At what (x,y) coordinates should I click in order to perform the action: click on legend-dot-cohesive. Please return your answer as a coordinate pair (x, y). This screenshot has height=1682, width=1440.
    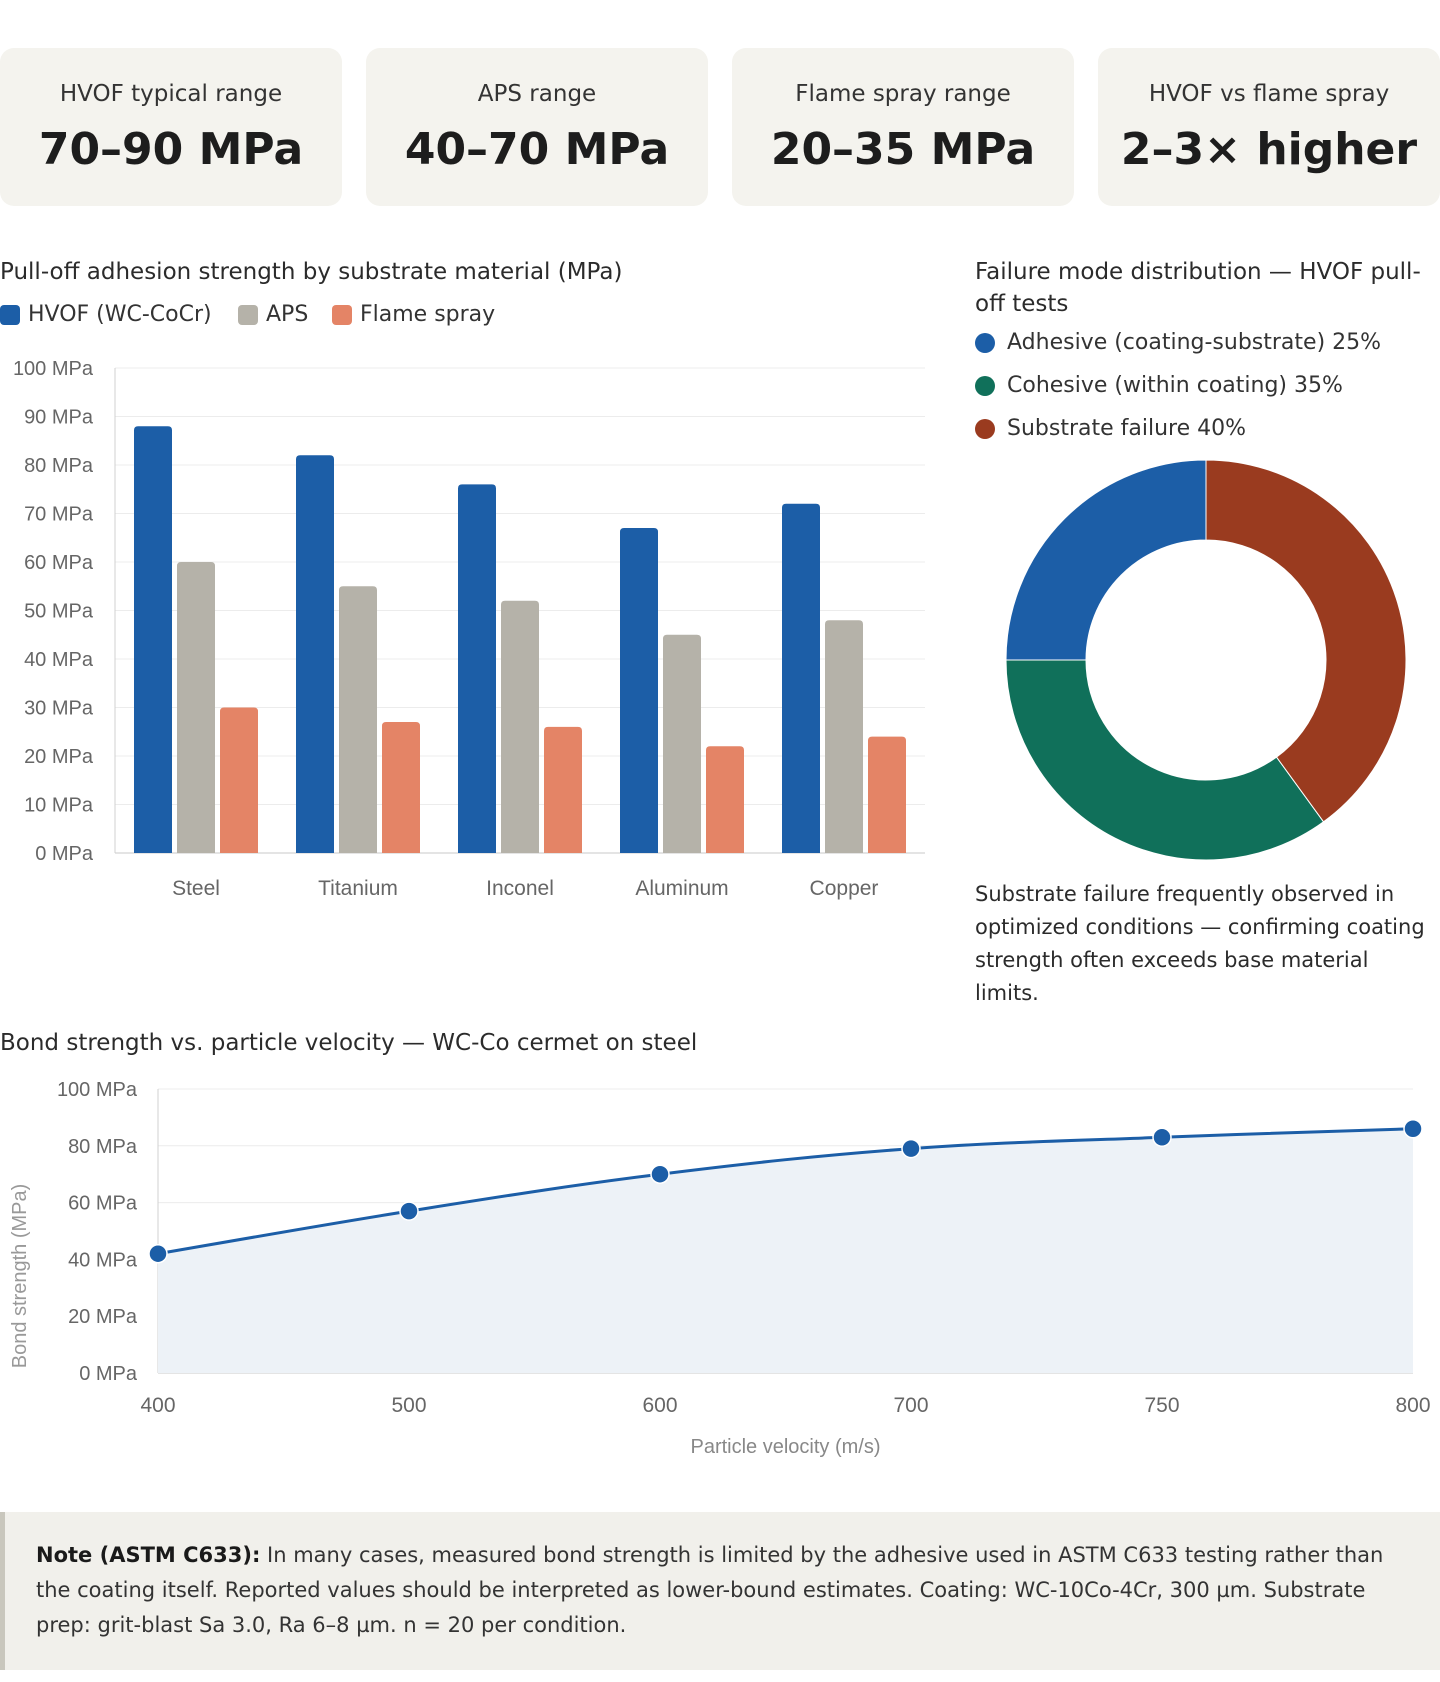
    Looking at the image, I should click on (985, 386).